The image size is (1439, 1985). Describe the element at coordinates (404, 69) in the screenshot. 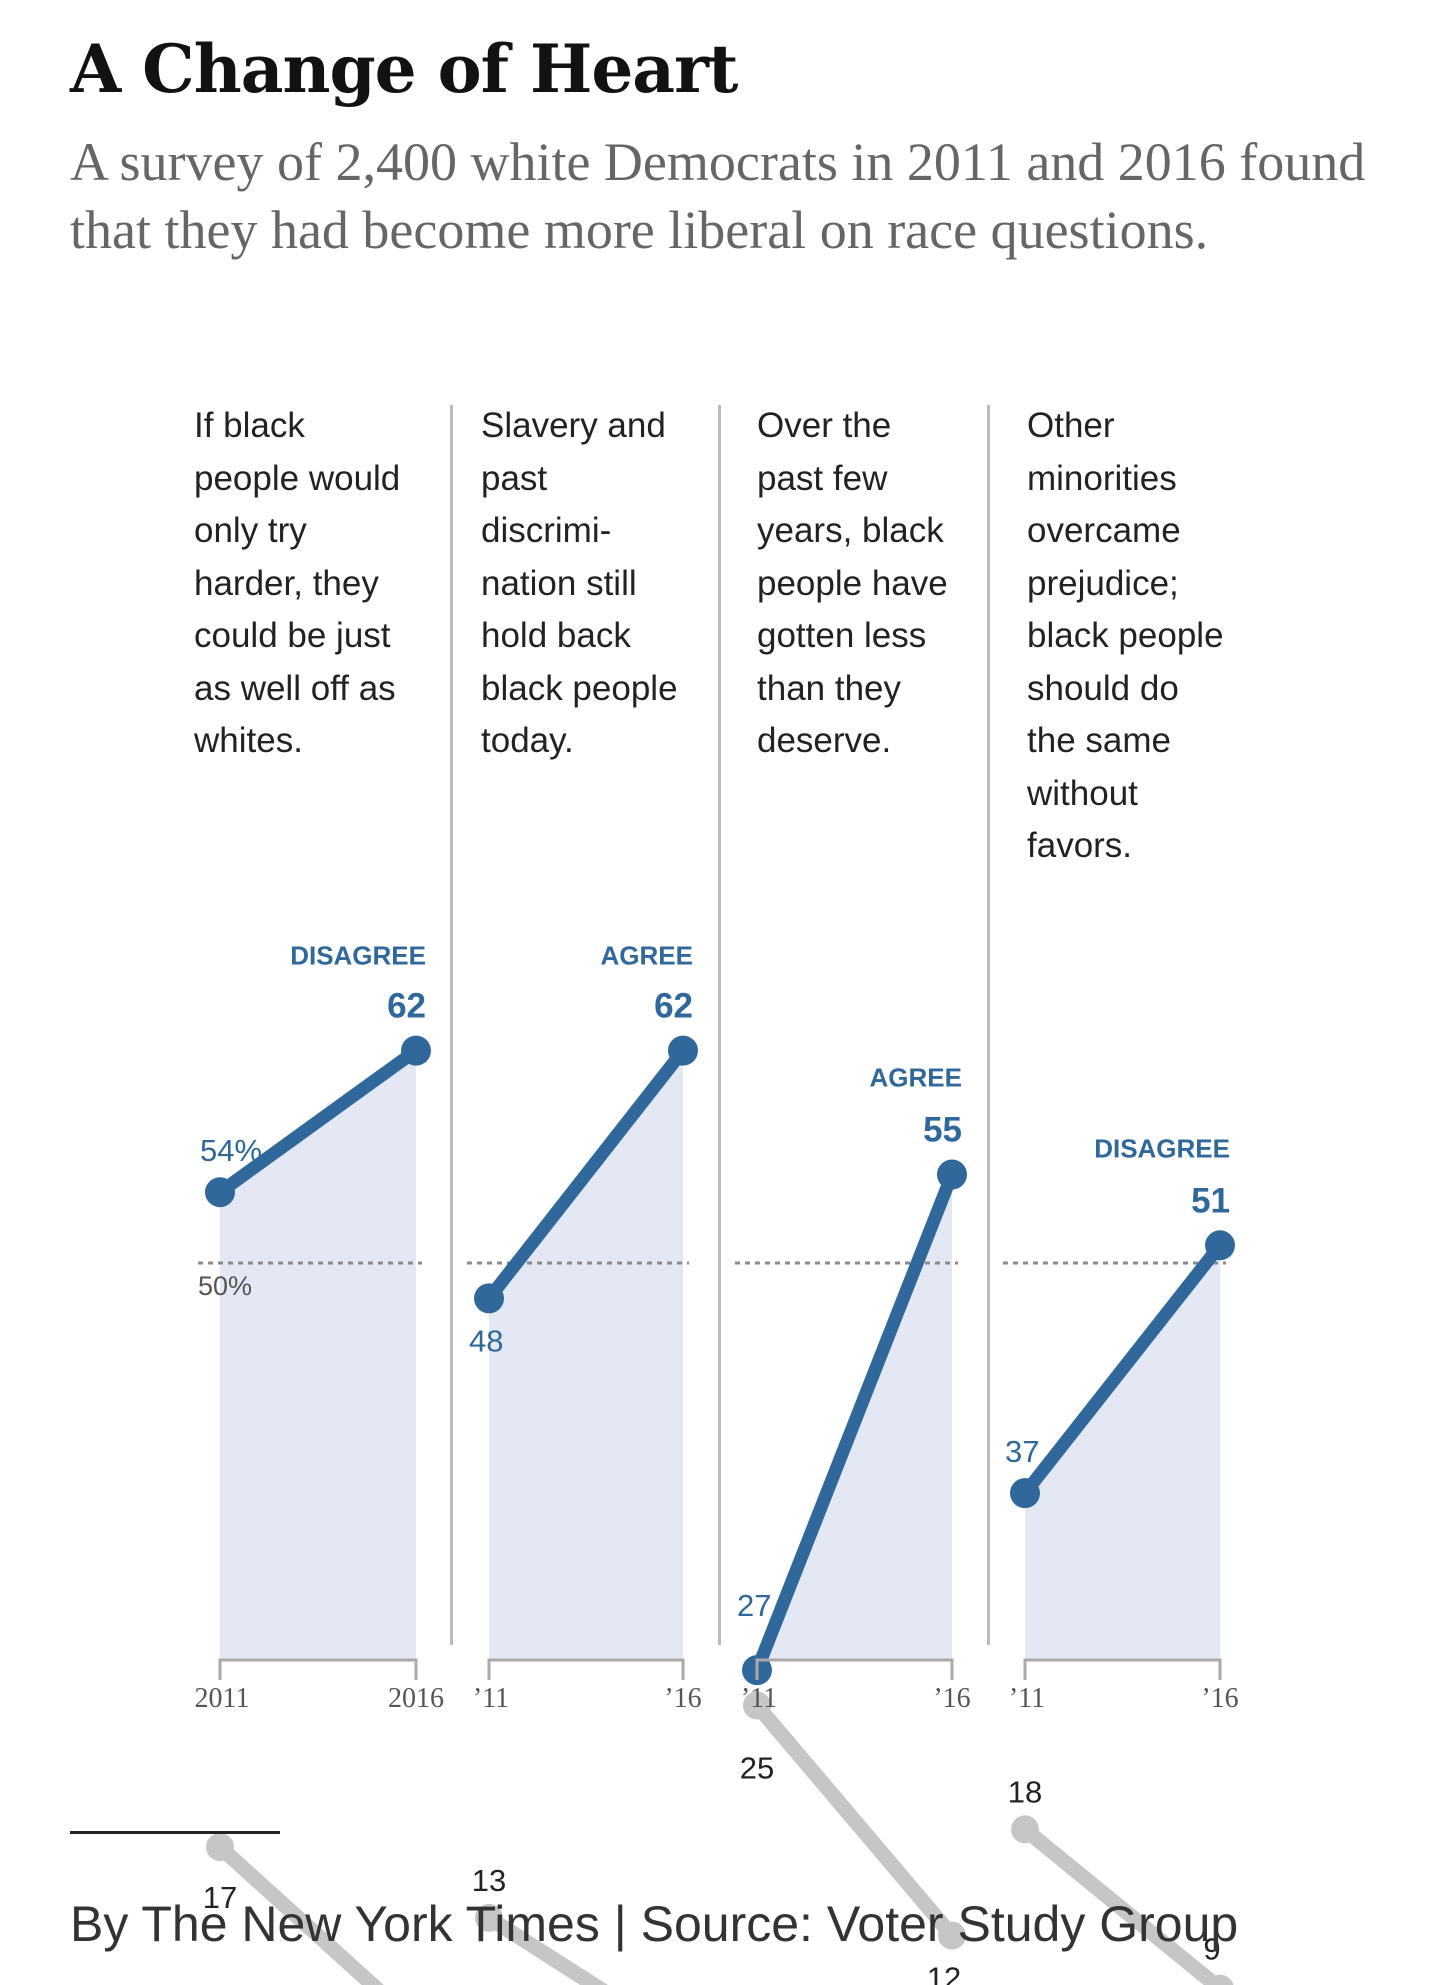

I see `chart-title: A Change of Heart` at that location.